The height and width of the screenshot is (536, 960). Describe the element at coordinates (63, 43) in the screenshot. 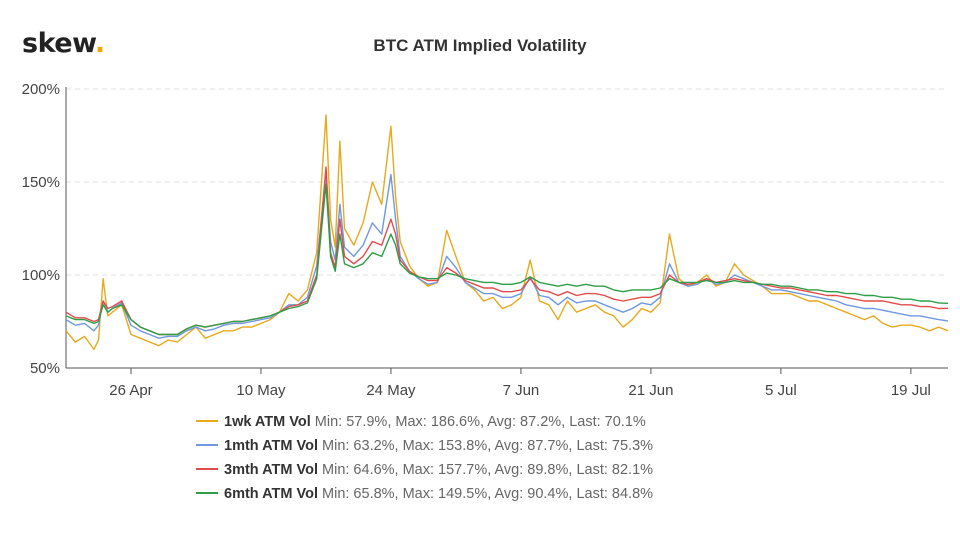

I see `skew-logo: skew.` at that location.